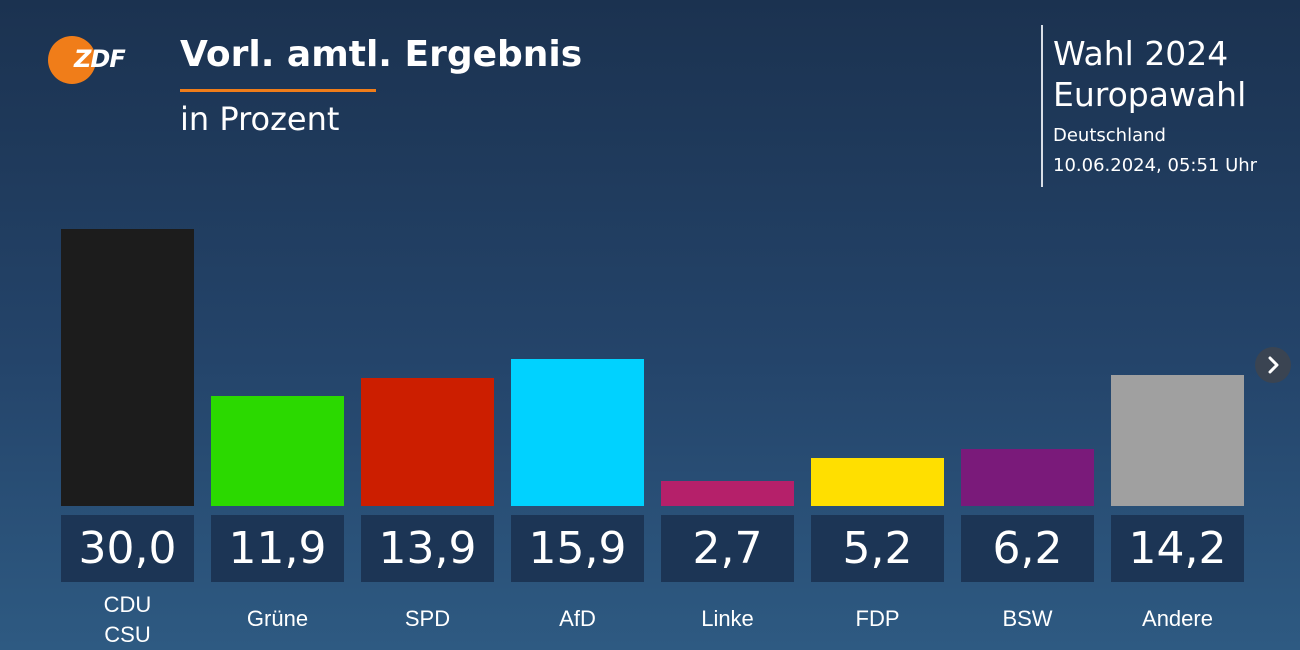  I want to click on title: Vorl. amtl. Ergebnis, so click(381, 54).